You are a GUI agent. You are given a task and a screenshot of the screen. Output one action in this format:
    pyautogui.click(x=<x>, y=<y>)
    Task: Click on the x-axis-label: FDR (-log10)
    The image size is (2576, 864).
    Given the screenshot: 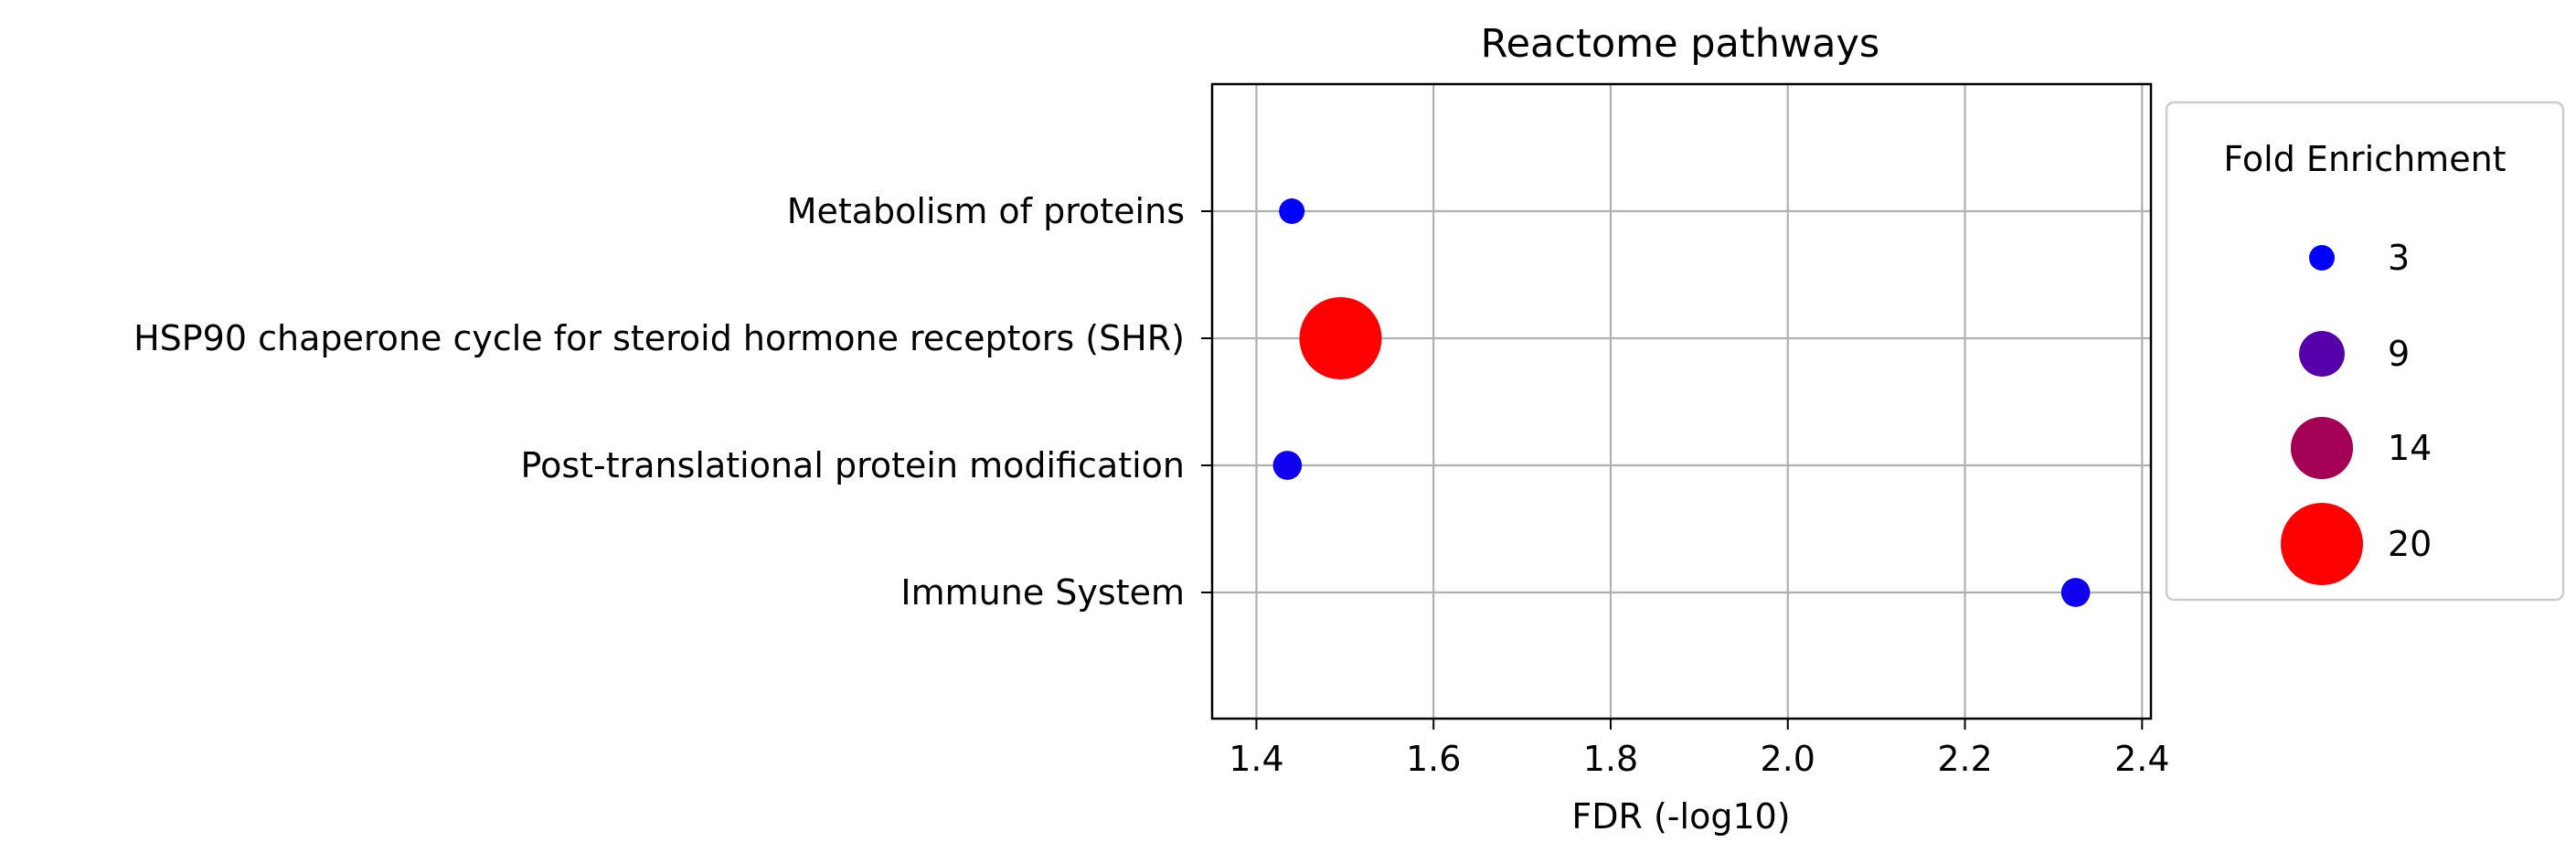 What is the action you would take?
    pyautogui.click(x=1680, y=816)
    